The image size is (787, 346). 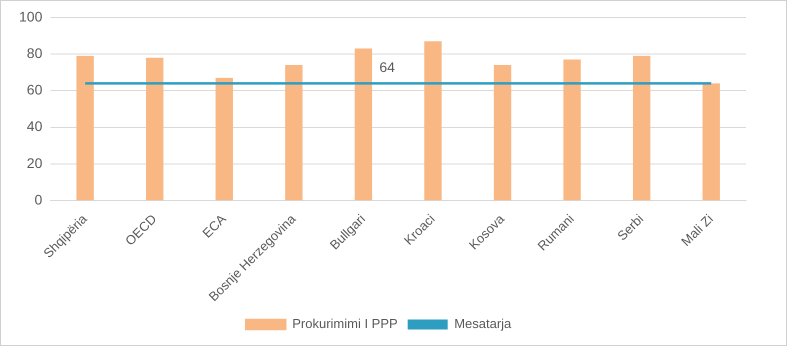 What do you see at coordinates (34, 90) in the screenshot?
I see `y-tick-label: 60` at bounding box center [34, 90].